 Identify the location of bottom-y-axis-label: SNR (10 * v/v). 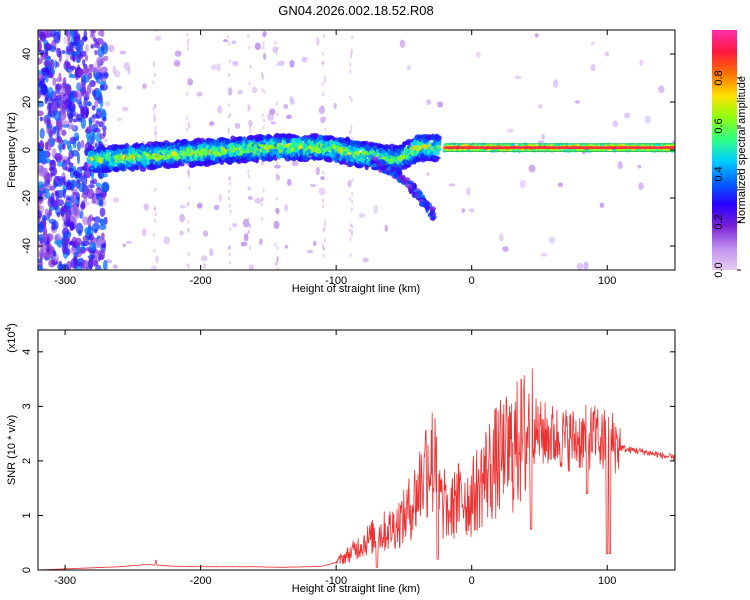
(12, 450).